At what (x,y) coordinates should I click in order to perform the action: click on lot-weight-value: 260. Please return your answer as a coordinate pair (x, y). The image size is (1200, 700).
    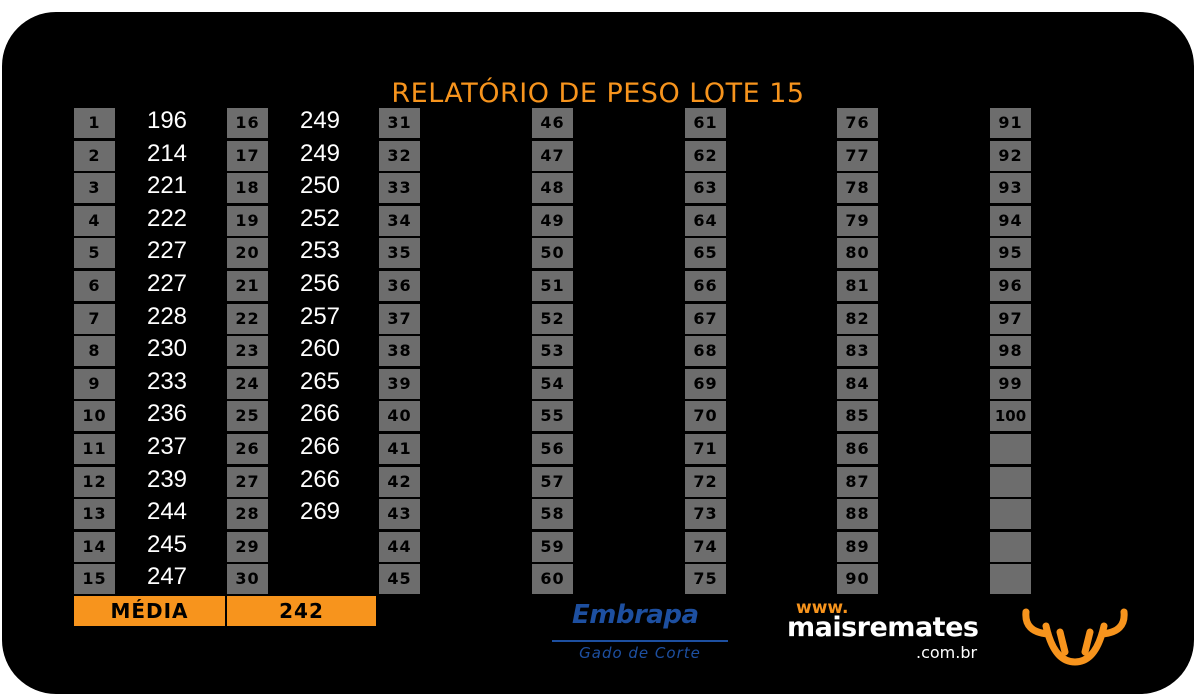
    Looking at the image, I should click on (320, 349).